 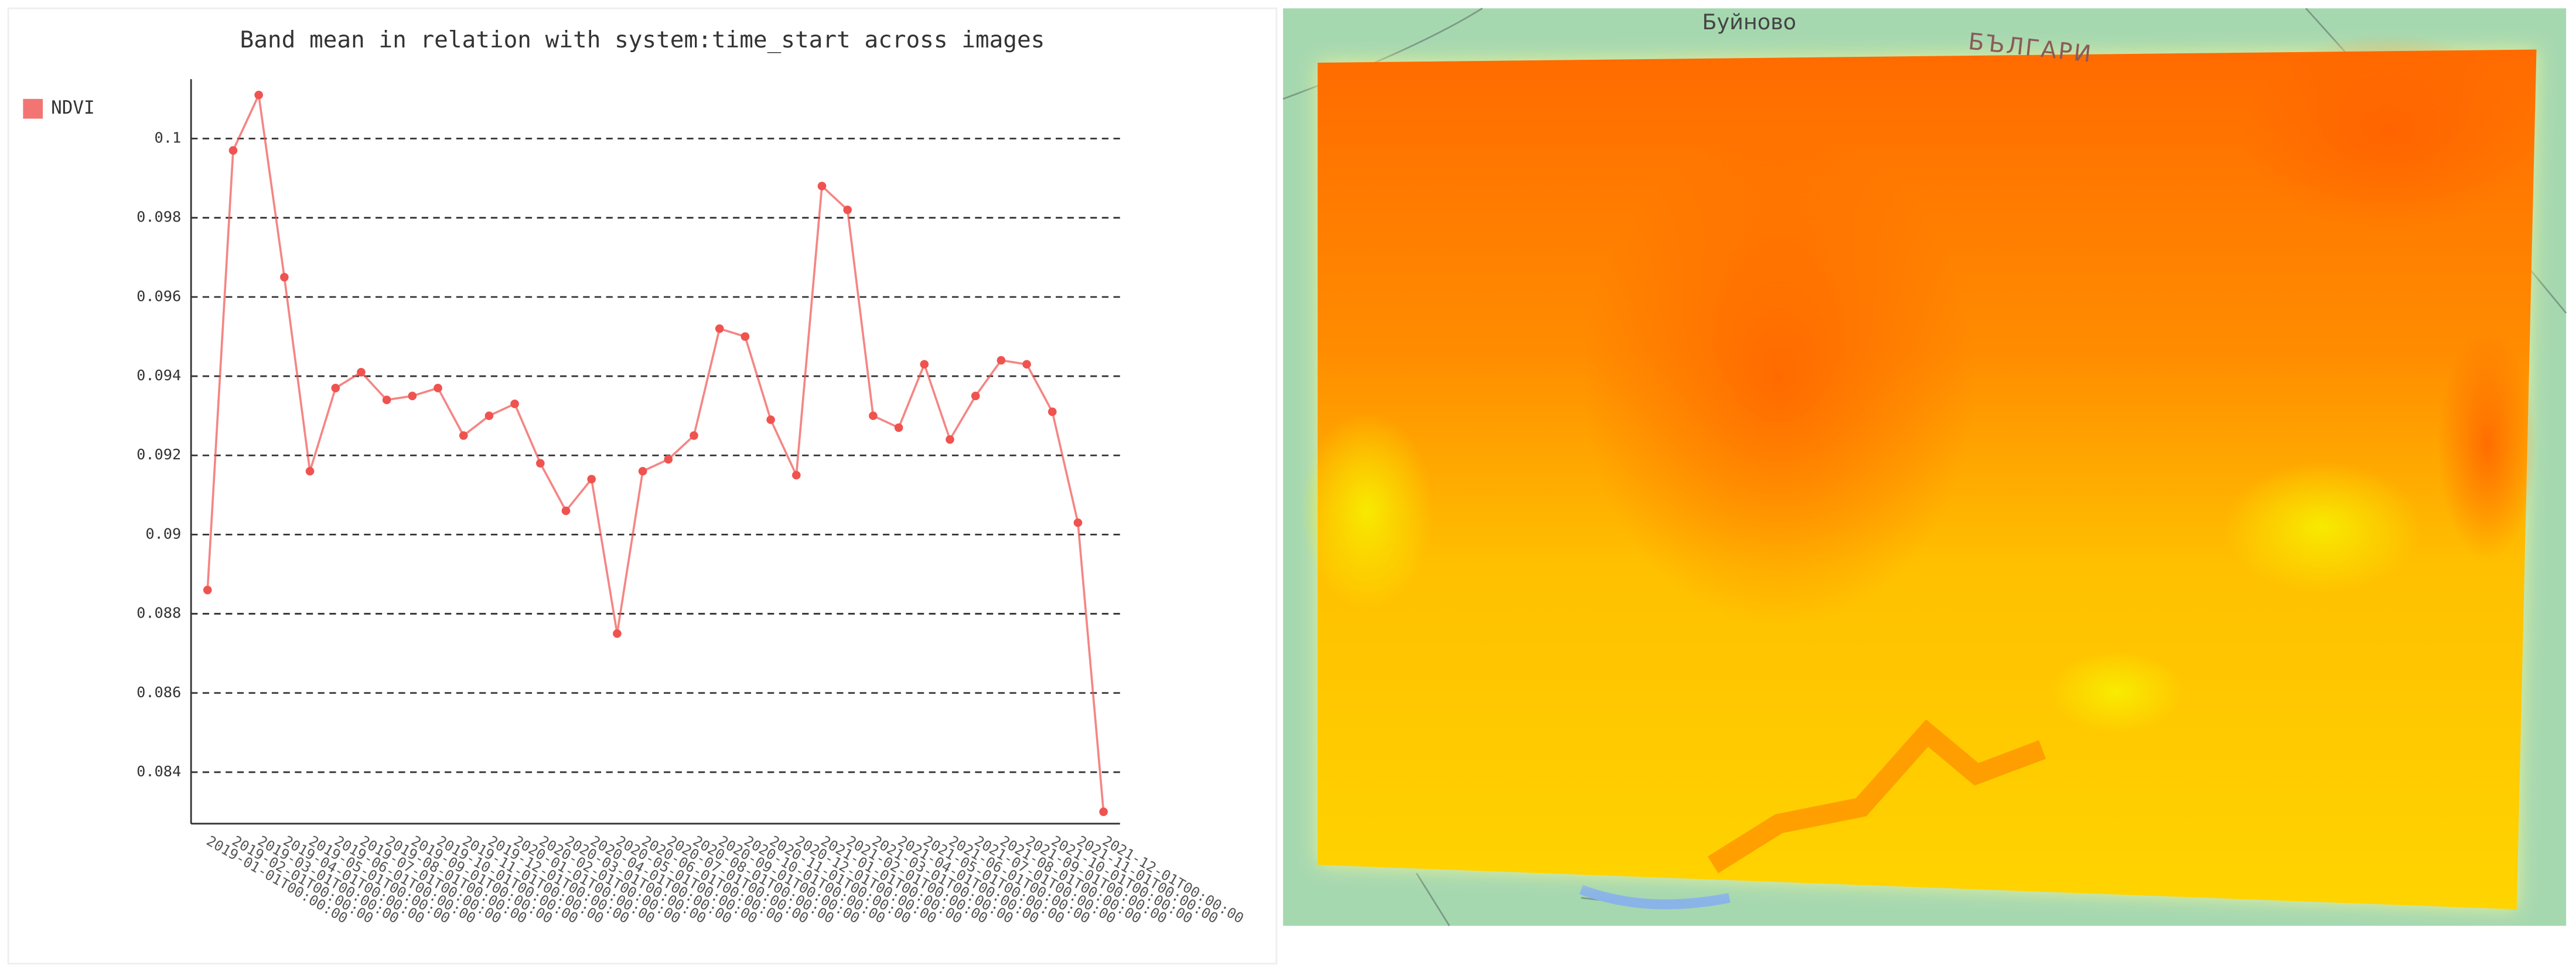 I want to click on map-river, so click(x=1655, y=897).